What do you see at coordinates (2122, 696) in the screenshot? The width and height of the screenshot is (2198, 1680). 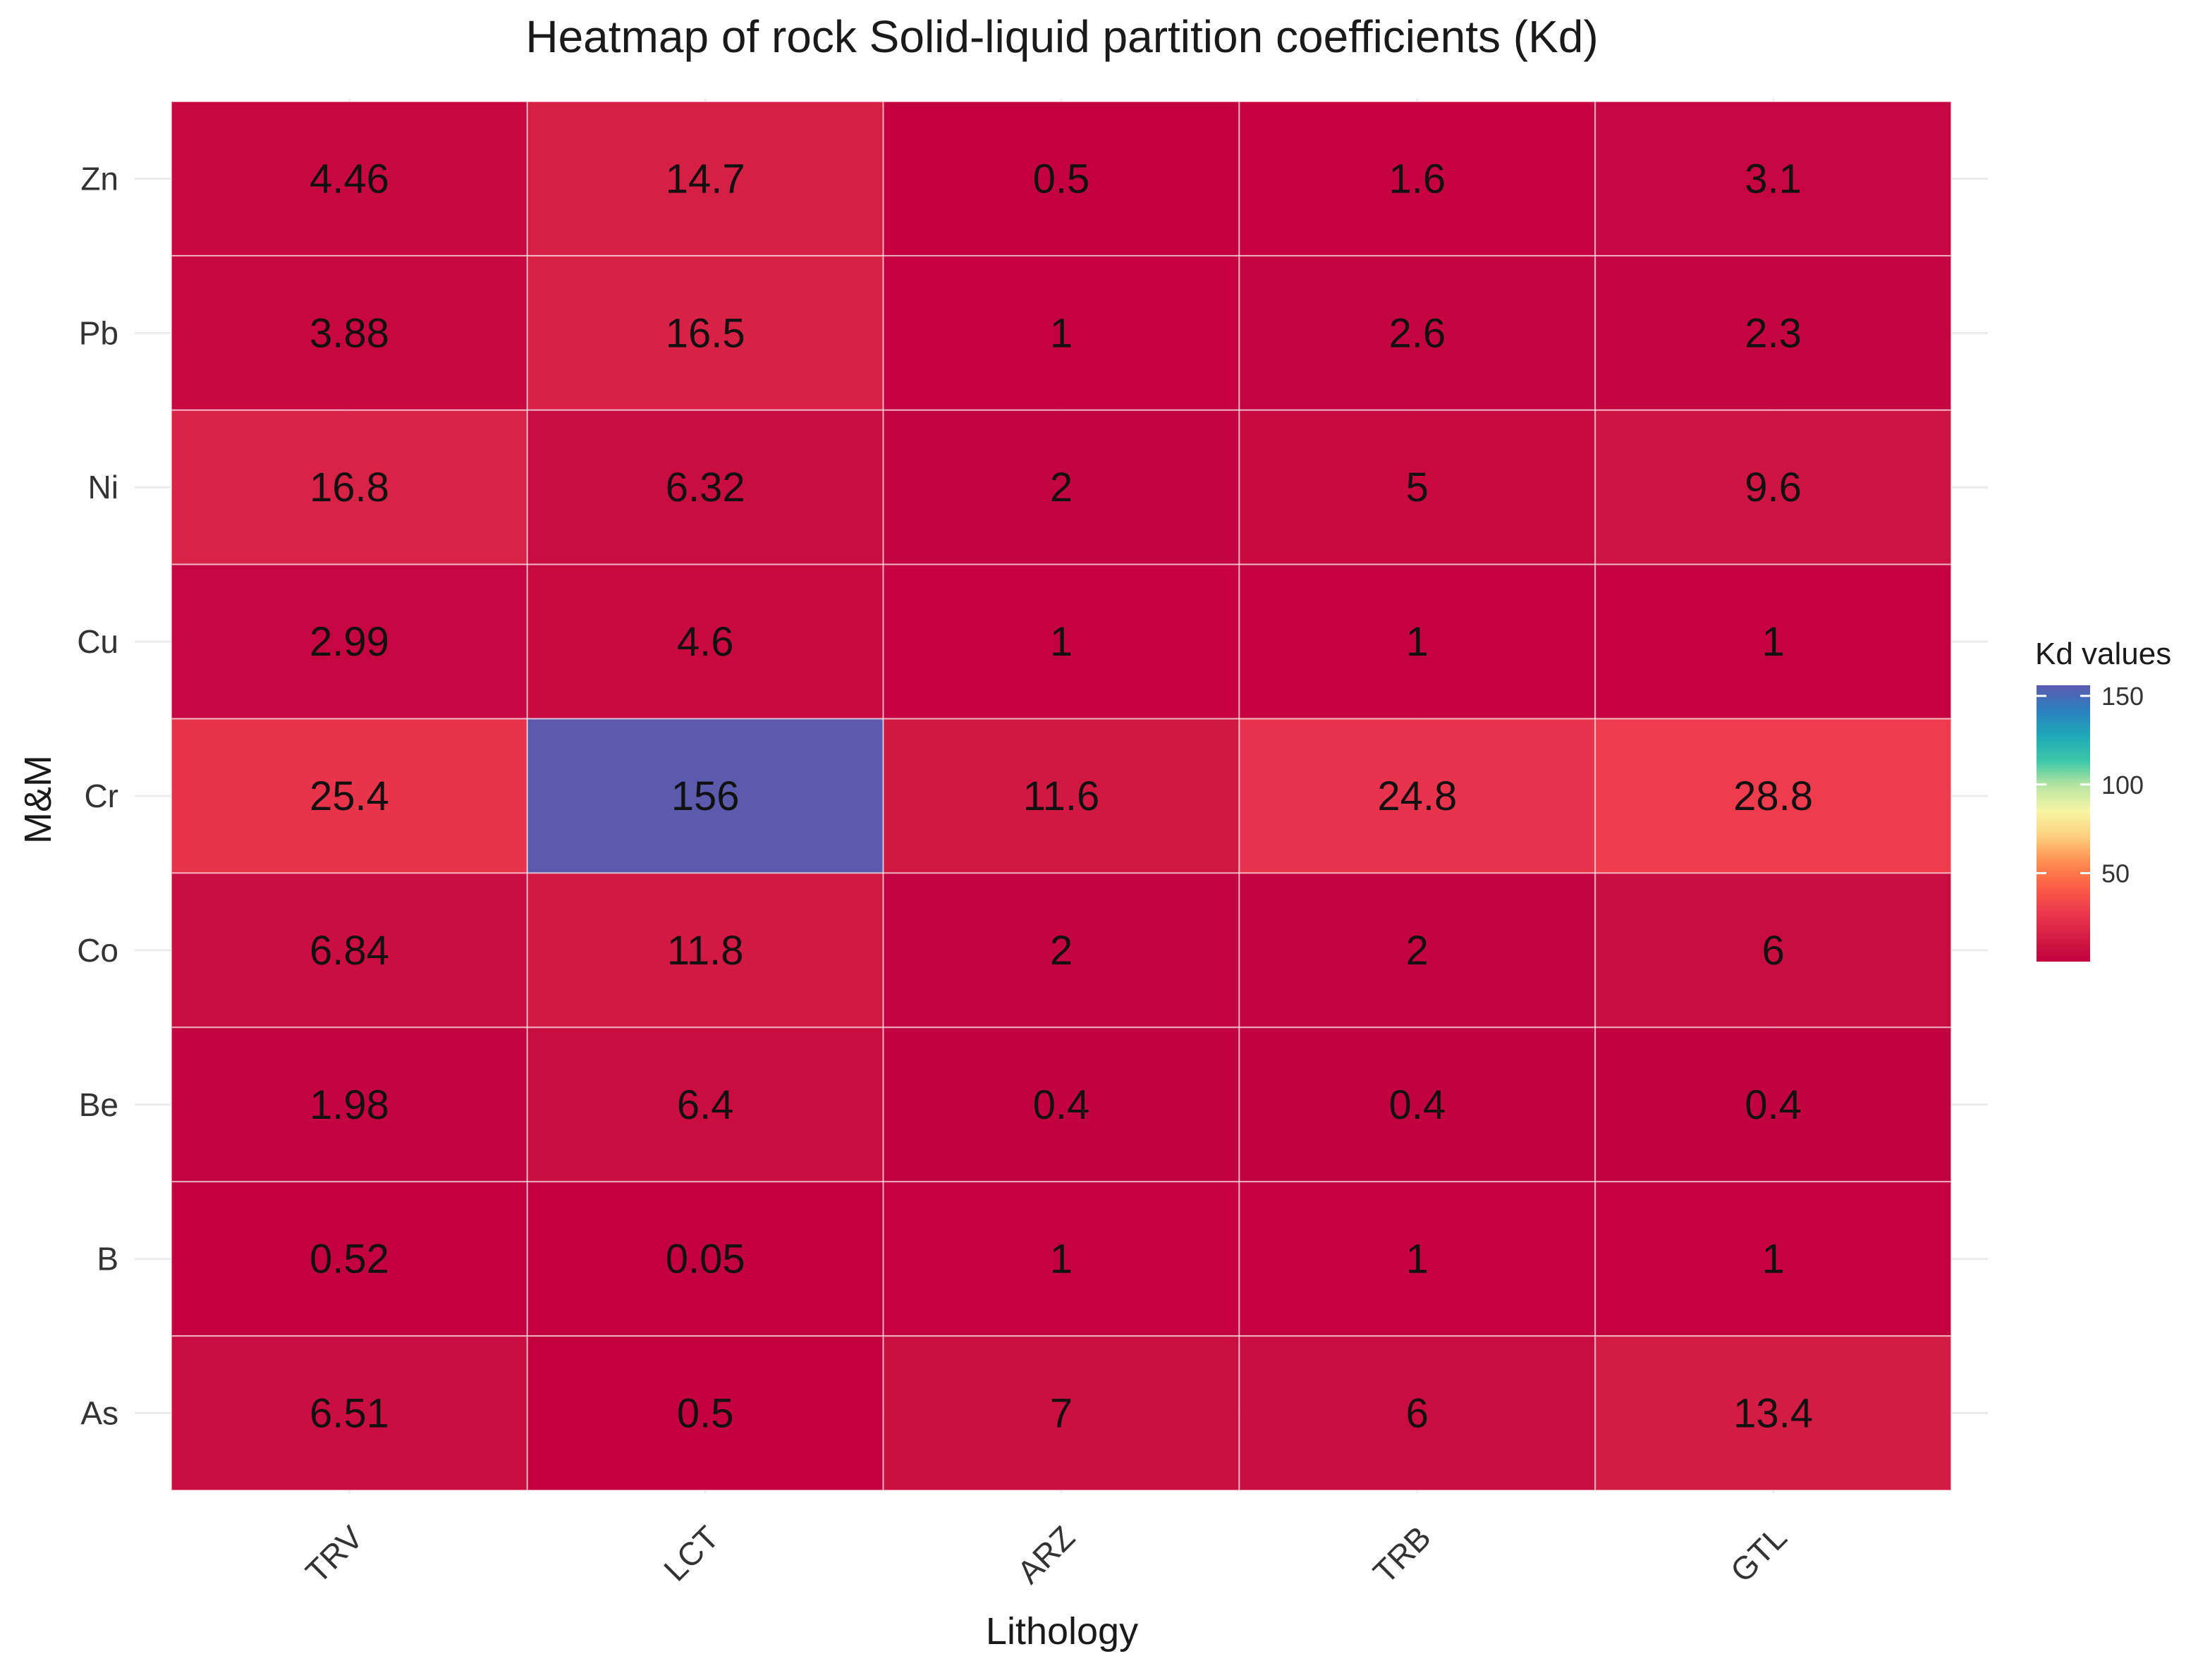 I see `legend-tick-label: 150` at bounding box center [2122, 696].